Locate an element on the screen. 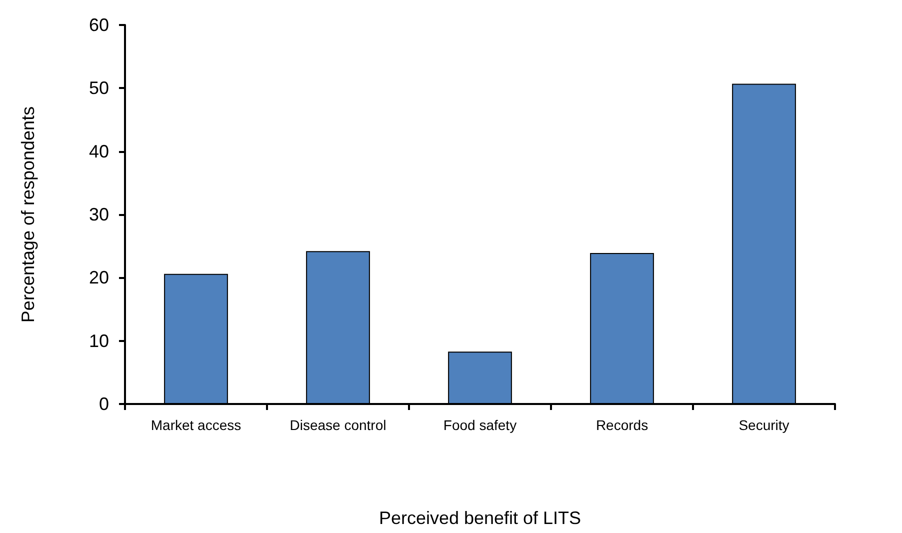 The height and width of the screenshot is (533, 902). x-tick-label: Disease control is located at coordinates (338, 425).